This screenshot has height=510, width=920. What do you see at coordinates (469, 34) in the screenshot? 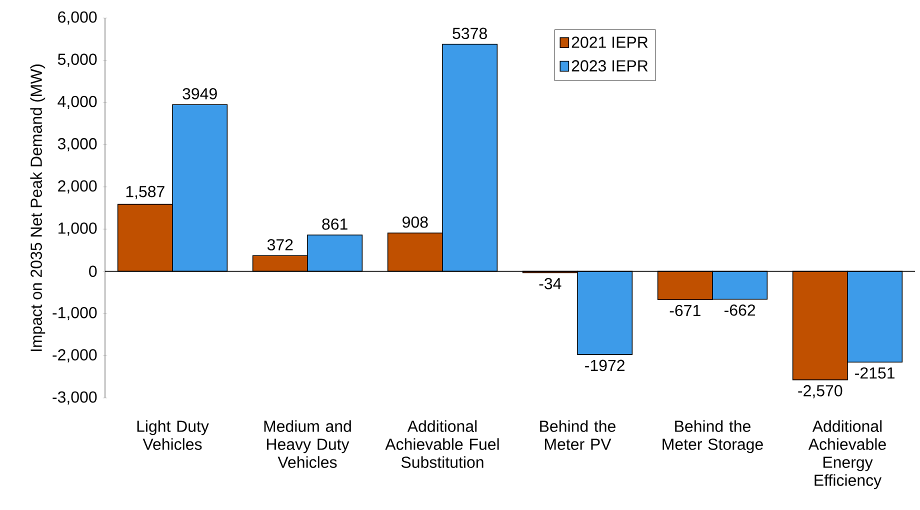
I see `data-label: 5378` at bounding box center [469, 34].